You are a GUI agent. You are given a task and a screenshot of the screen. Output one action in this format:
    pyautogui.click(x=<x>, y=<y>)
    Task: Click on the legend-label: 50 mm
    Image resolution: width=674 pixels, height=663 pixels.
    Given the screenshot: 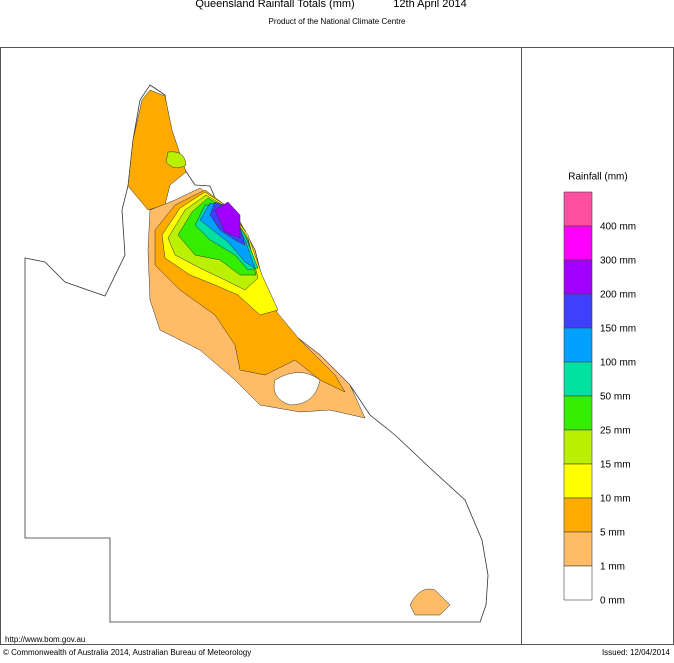 What is the action you would take?
    pyautogui.click(x=615, y=397)
    